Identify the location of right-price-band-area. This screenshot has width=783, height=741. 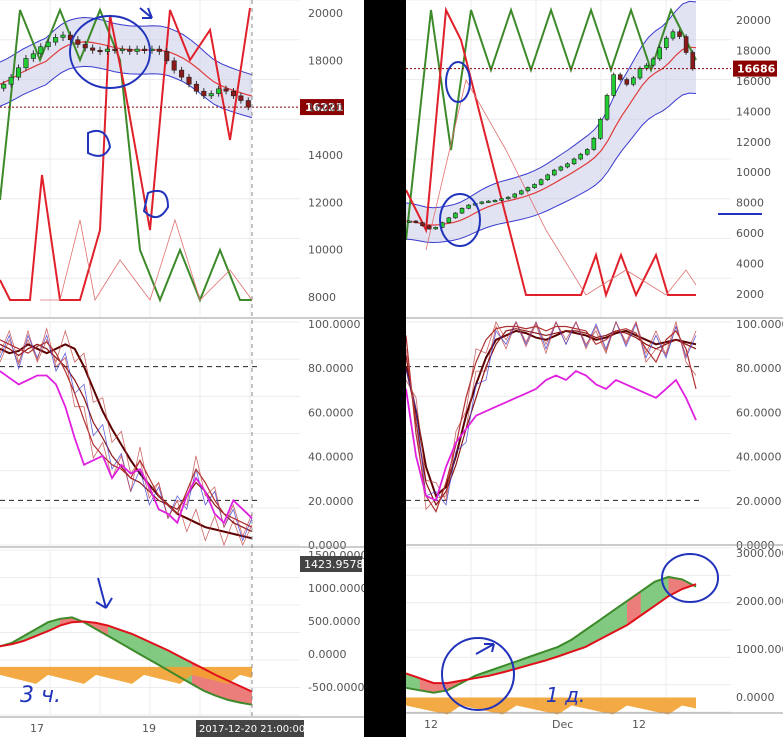
(551, 122).